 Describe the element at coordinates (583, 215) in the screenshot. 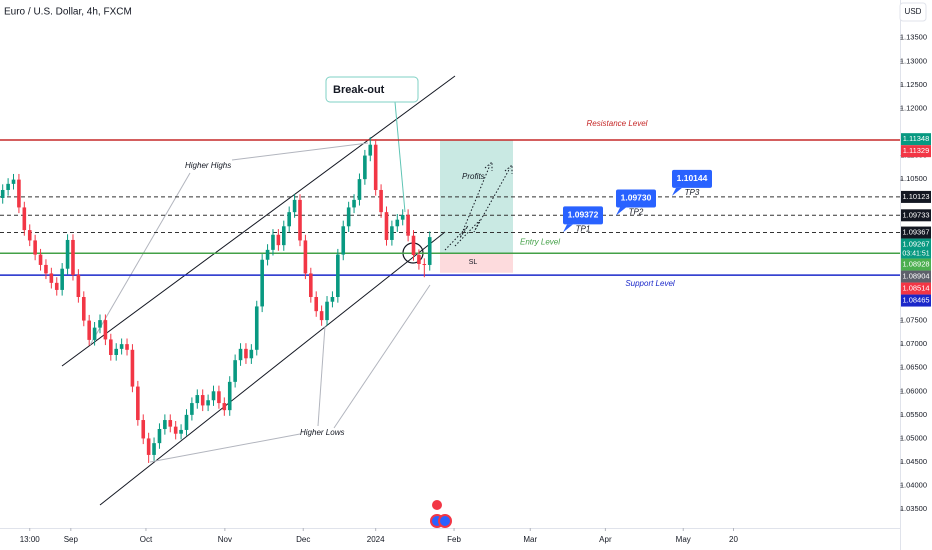

I see `target-value: 1.09372` at that location.